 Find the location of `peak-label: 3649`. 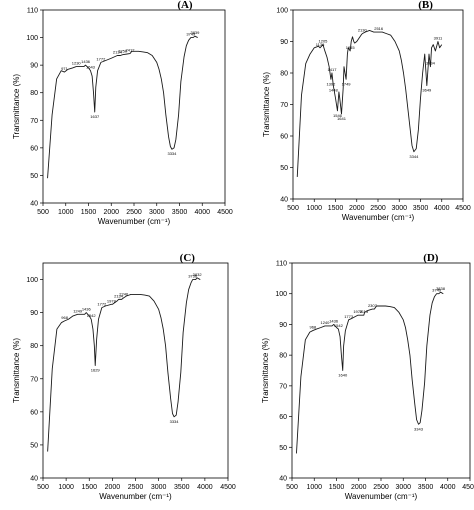

peak-label: 3649 is located at coordinates (427, 90).